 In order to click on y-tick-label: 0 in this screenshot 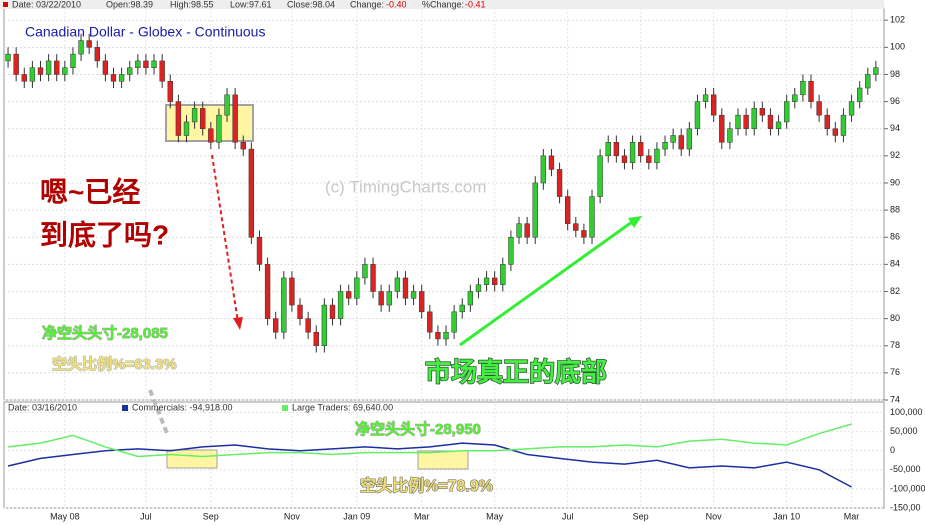, I will do `click(892, 450)`.